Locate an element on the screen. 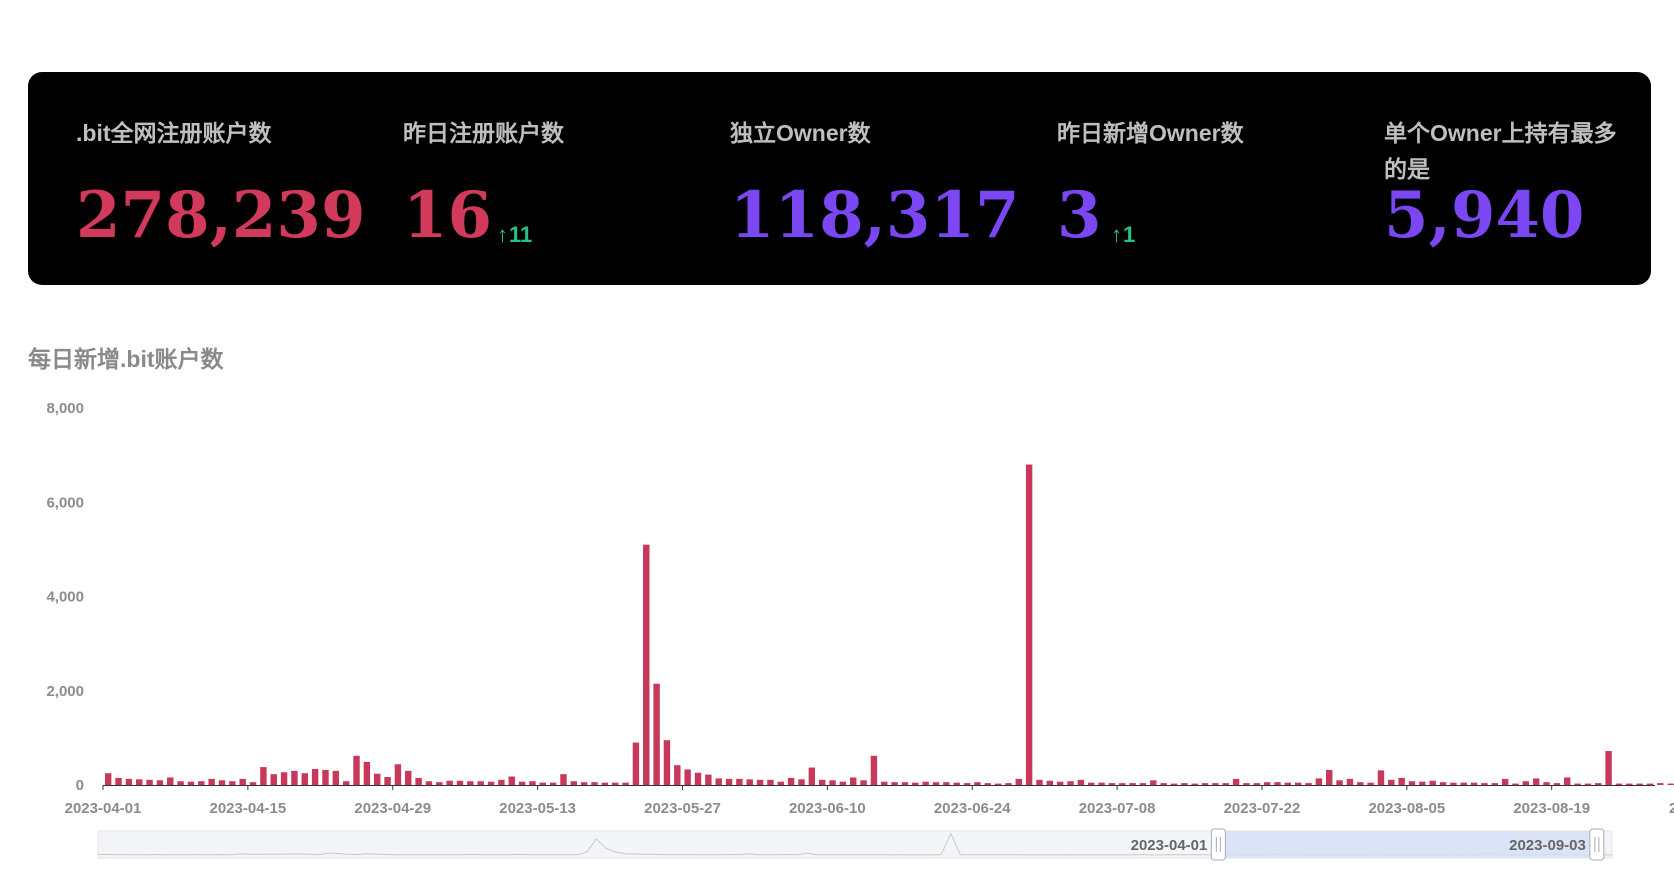 Image resolution: width=1674 pixels, height=890 pixels. chart-section-title: 每日新增.bit账户数 is located at coordinates (126, 359).